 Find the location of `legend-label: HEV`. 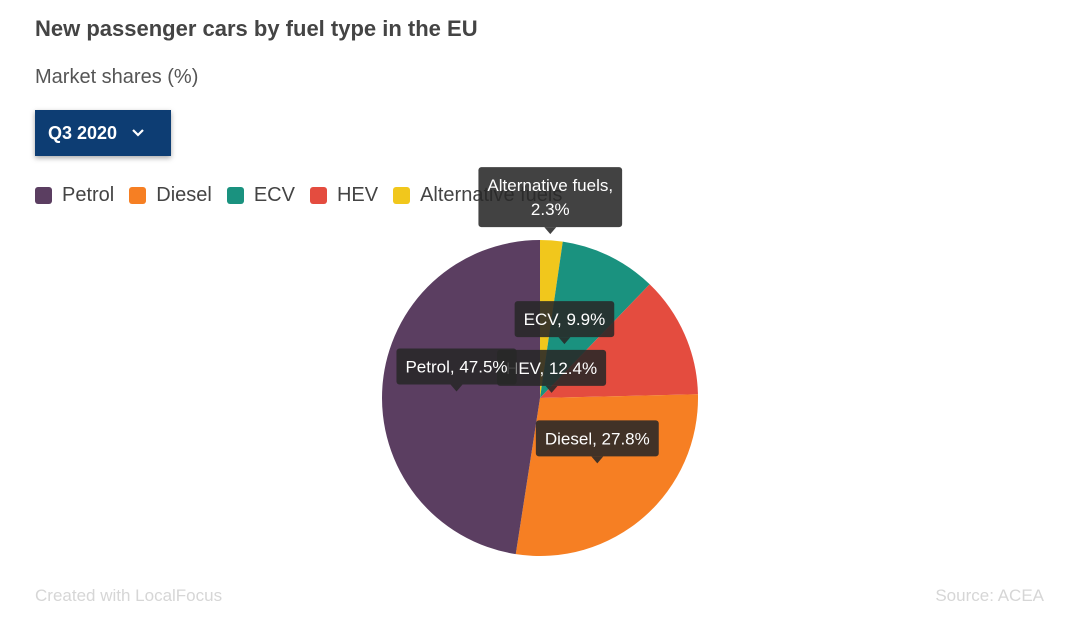

legend-label: HEV is located at coordinates (357, 195).